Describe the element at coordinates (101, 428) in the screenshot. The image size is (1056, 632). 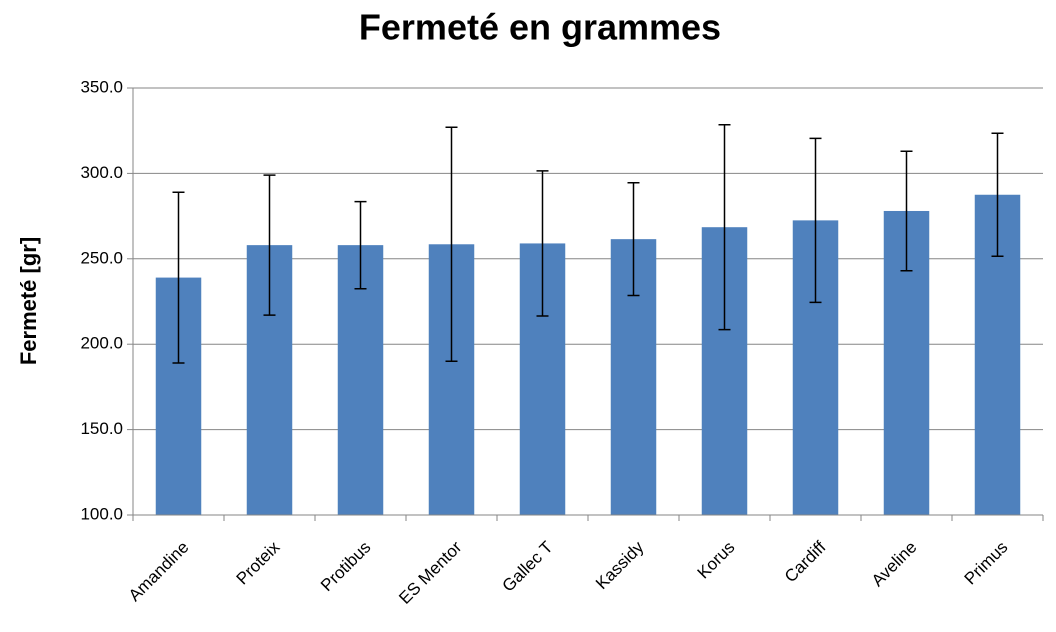
I see `y-tick-label: 150.0` at that location.